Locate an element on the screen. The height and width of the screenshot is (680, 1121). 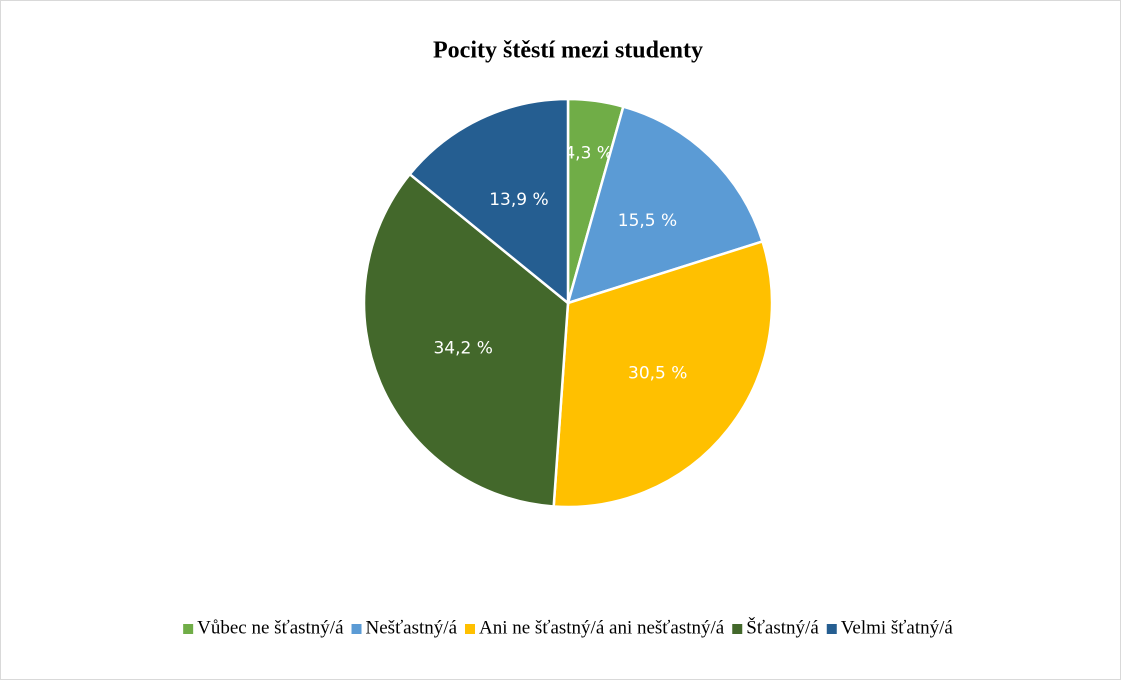
legend-label: Velmi šťatný/á is located at coordinates (897, 627).